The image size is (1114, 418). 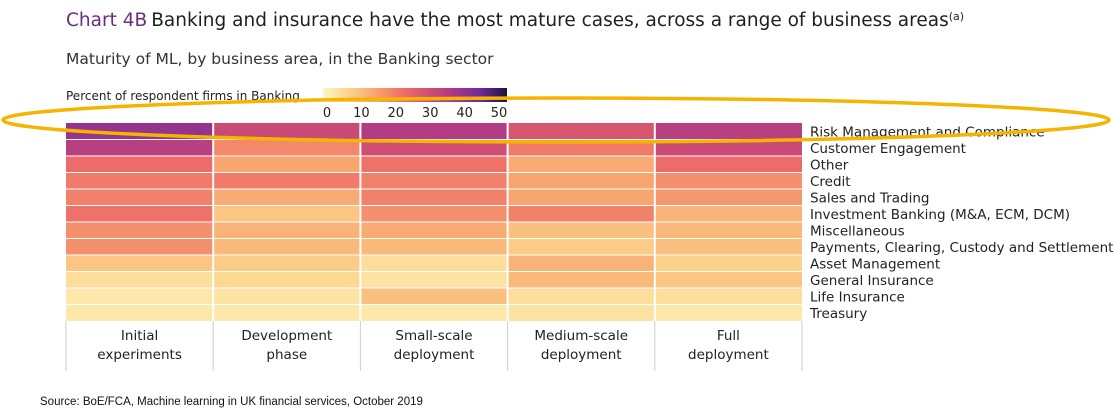 I want to click on row-label: Asset Management, so click(x=875, y=264).